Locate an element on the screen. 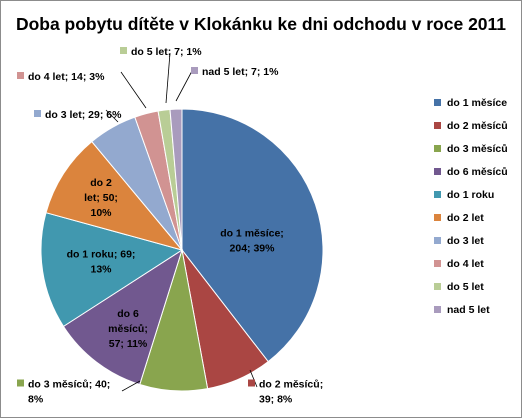  legend-label: do 3 let is located at coordinates (465, 241).